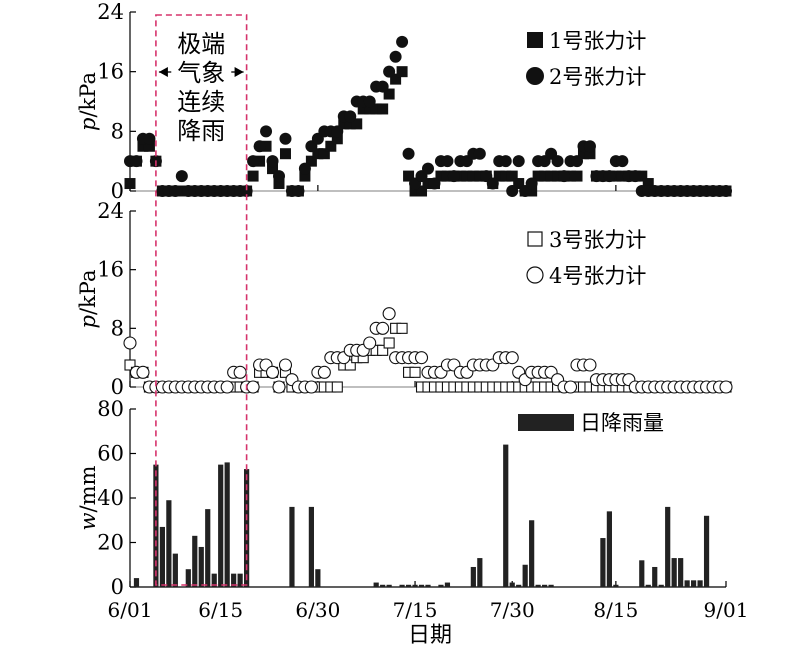  What do you see at coordinates (546, 422) in the screenshot?
I see `legend-swatch` at bounding box center [546, 422].